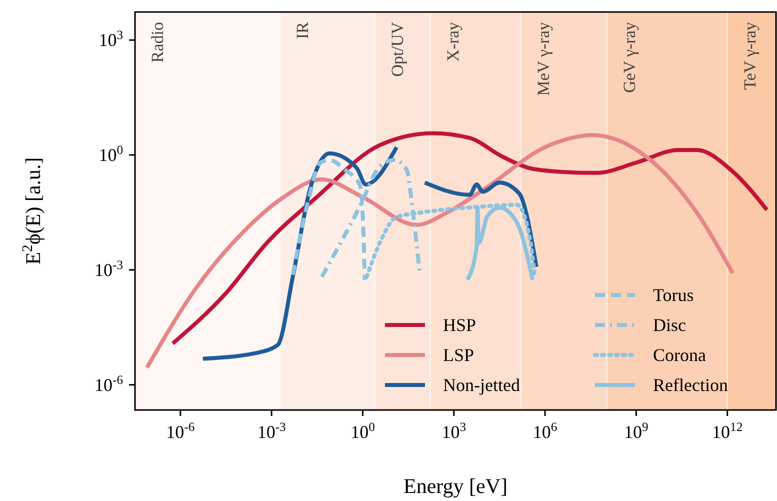 The width and height of the screenshot is (777, 501). What do you see at coordinates (543, 59) in the screenshot?
I see `band-label: MeV γ-ray` at bounding box center [543, 59].